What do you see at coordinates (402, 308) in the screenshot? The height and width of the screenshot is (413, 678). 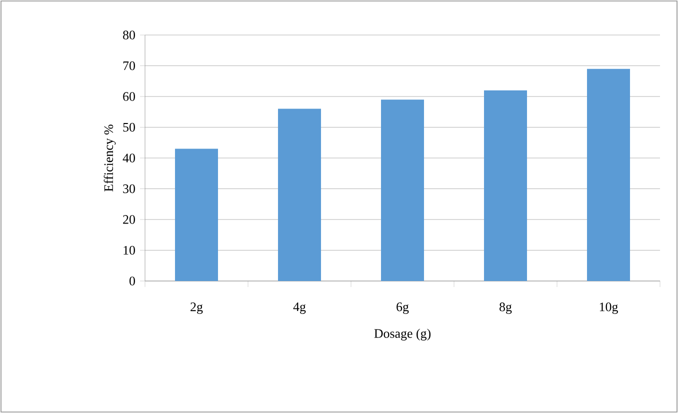 I see `x-tick-label: 6g` at bounding box center [402, 308].